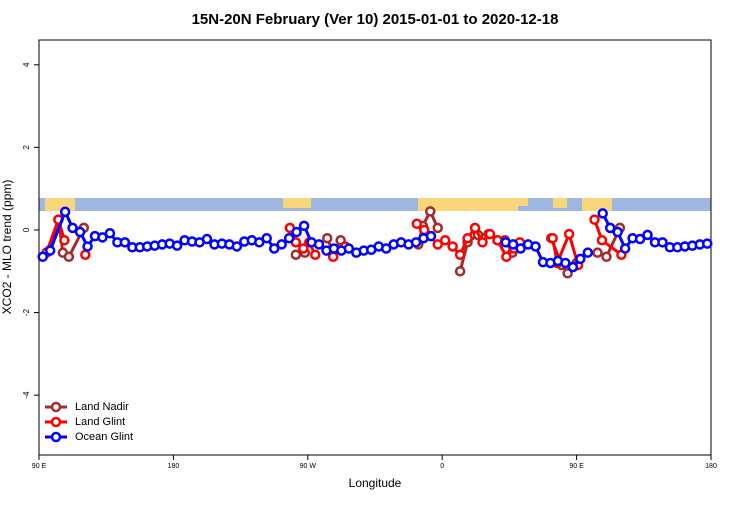 The width and height of the screenshot is (750, 505). Describe the element at coordinates (102, 407) in the screenshot. I see `legend-label: Land Nadir` at that location.